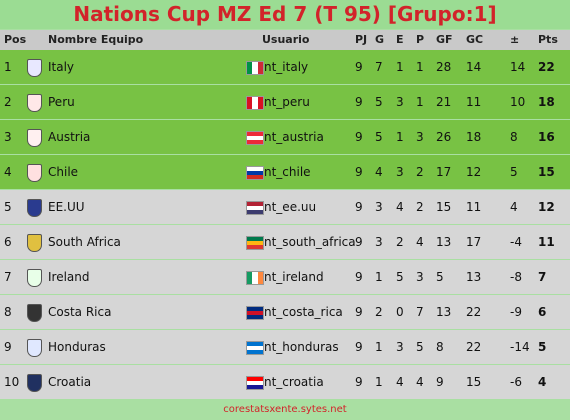 The image size is (570, 420). I want to click on cell: nt_south_africa, so click(310, 242).